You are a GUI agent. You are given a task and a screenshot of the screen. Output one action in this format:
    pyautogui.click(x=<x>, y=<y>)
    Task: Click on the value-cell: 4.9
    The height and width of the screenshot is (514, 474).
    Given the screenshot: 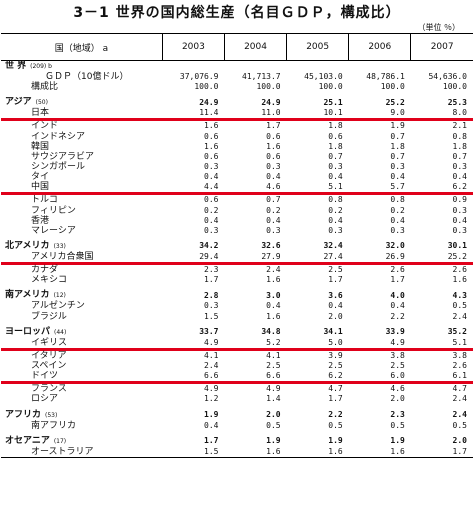 What is the action you would take?
    pyautogui.click(x=273, y=389)
    